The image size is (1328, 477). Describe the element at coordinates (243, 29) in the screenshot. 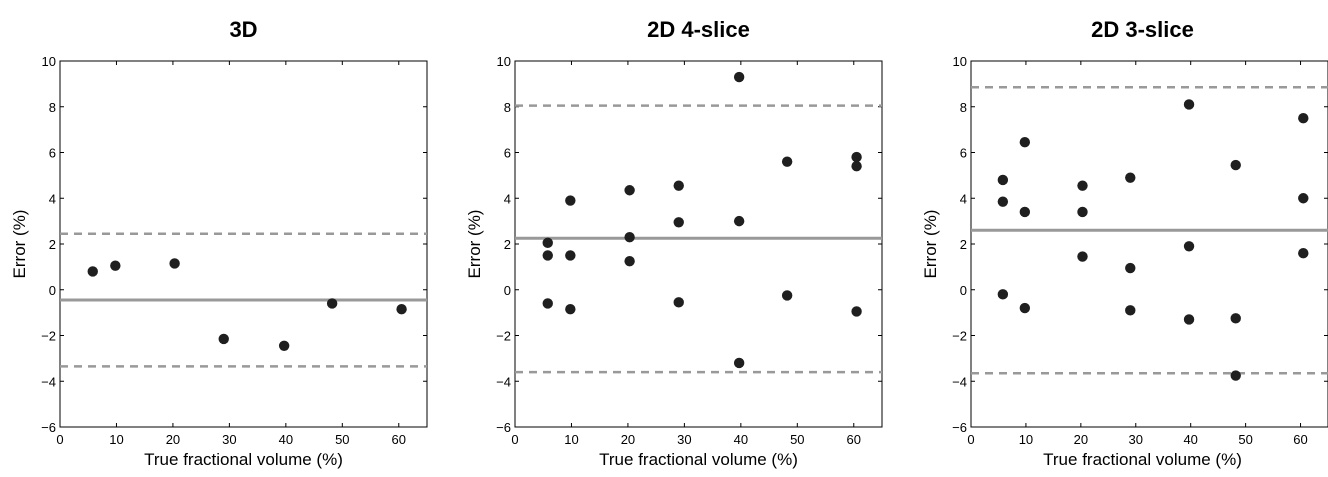

I see `chart-title: 3D` at that location.